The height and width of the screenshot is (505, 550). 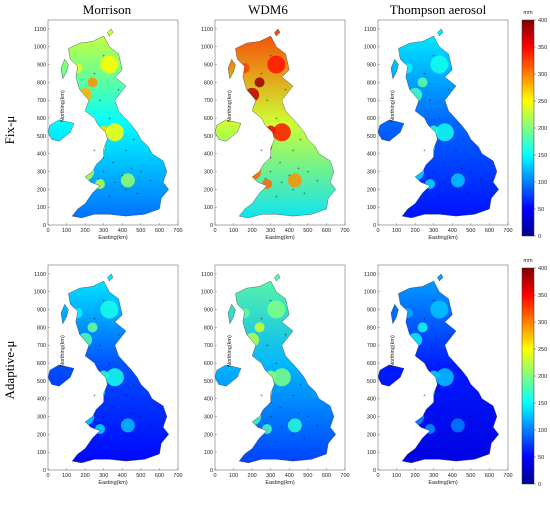 What do you see at coordinates (542, 323) in the screenshot?
I see `colorbar-tick-label: 300` at bounding box center [542, 323].